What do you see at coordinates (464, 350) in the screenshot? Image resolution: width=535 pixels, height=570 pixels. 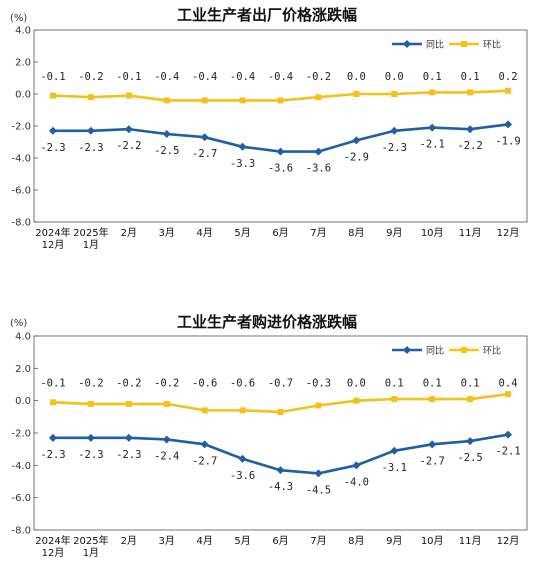 I see `legend-marker-mom` at bounding box center [464, 350].